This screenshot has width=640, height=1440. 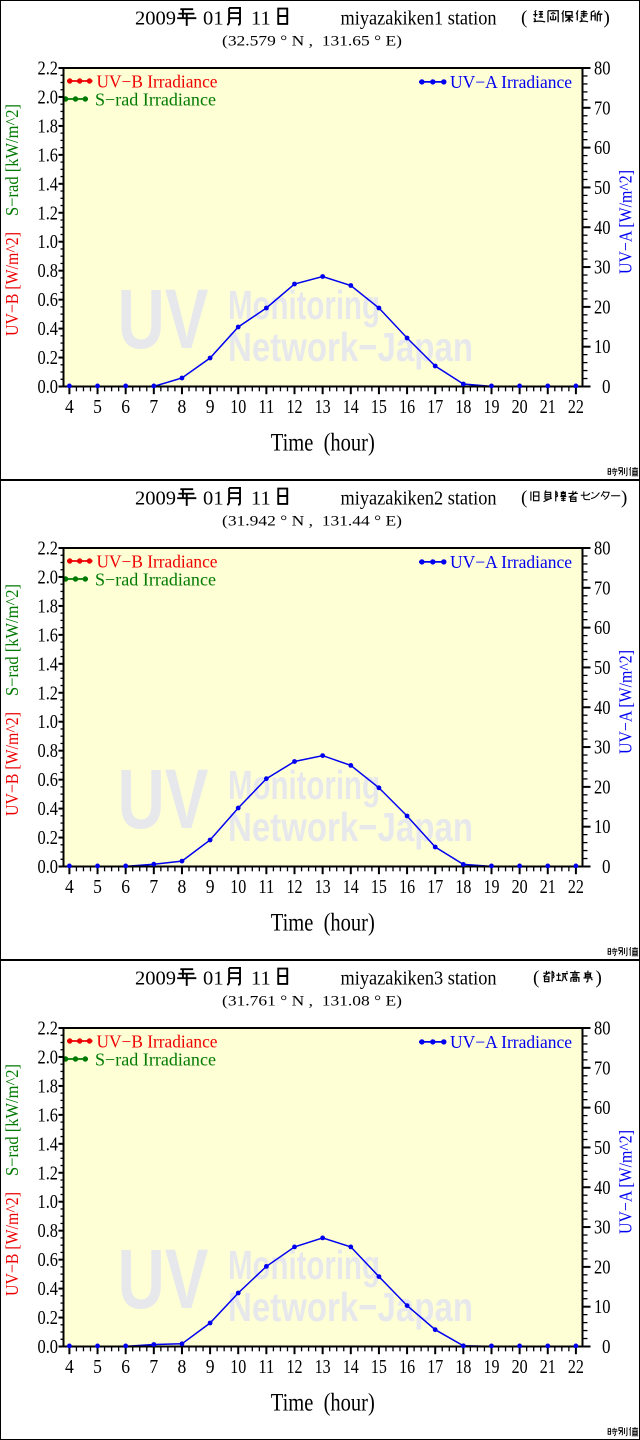 What do you see at coordinates (511, 562) in the screenshot?
I see `svg-text: UV−A Irradiance` at bounding box center [511, 562].